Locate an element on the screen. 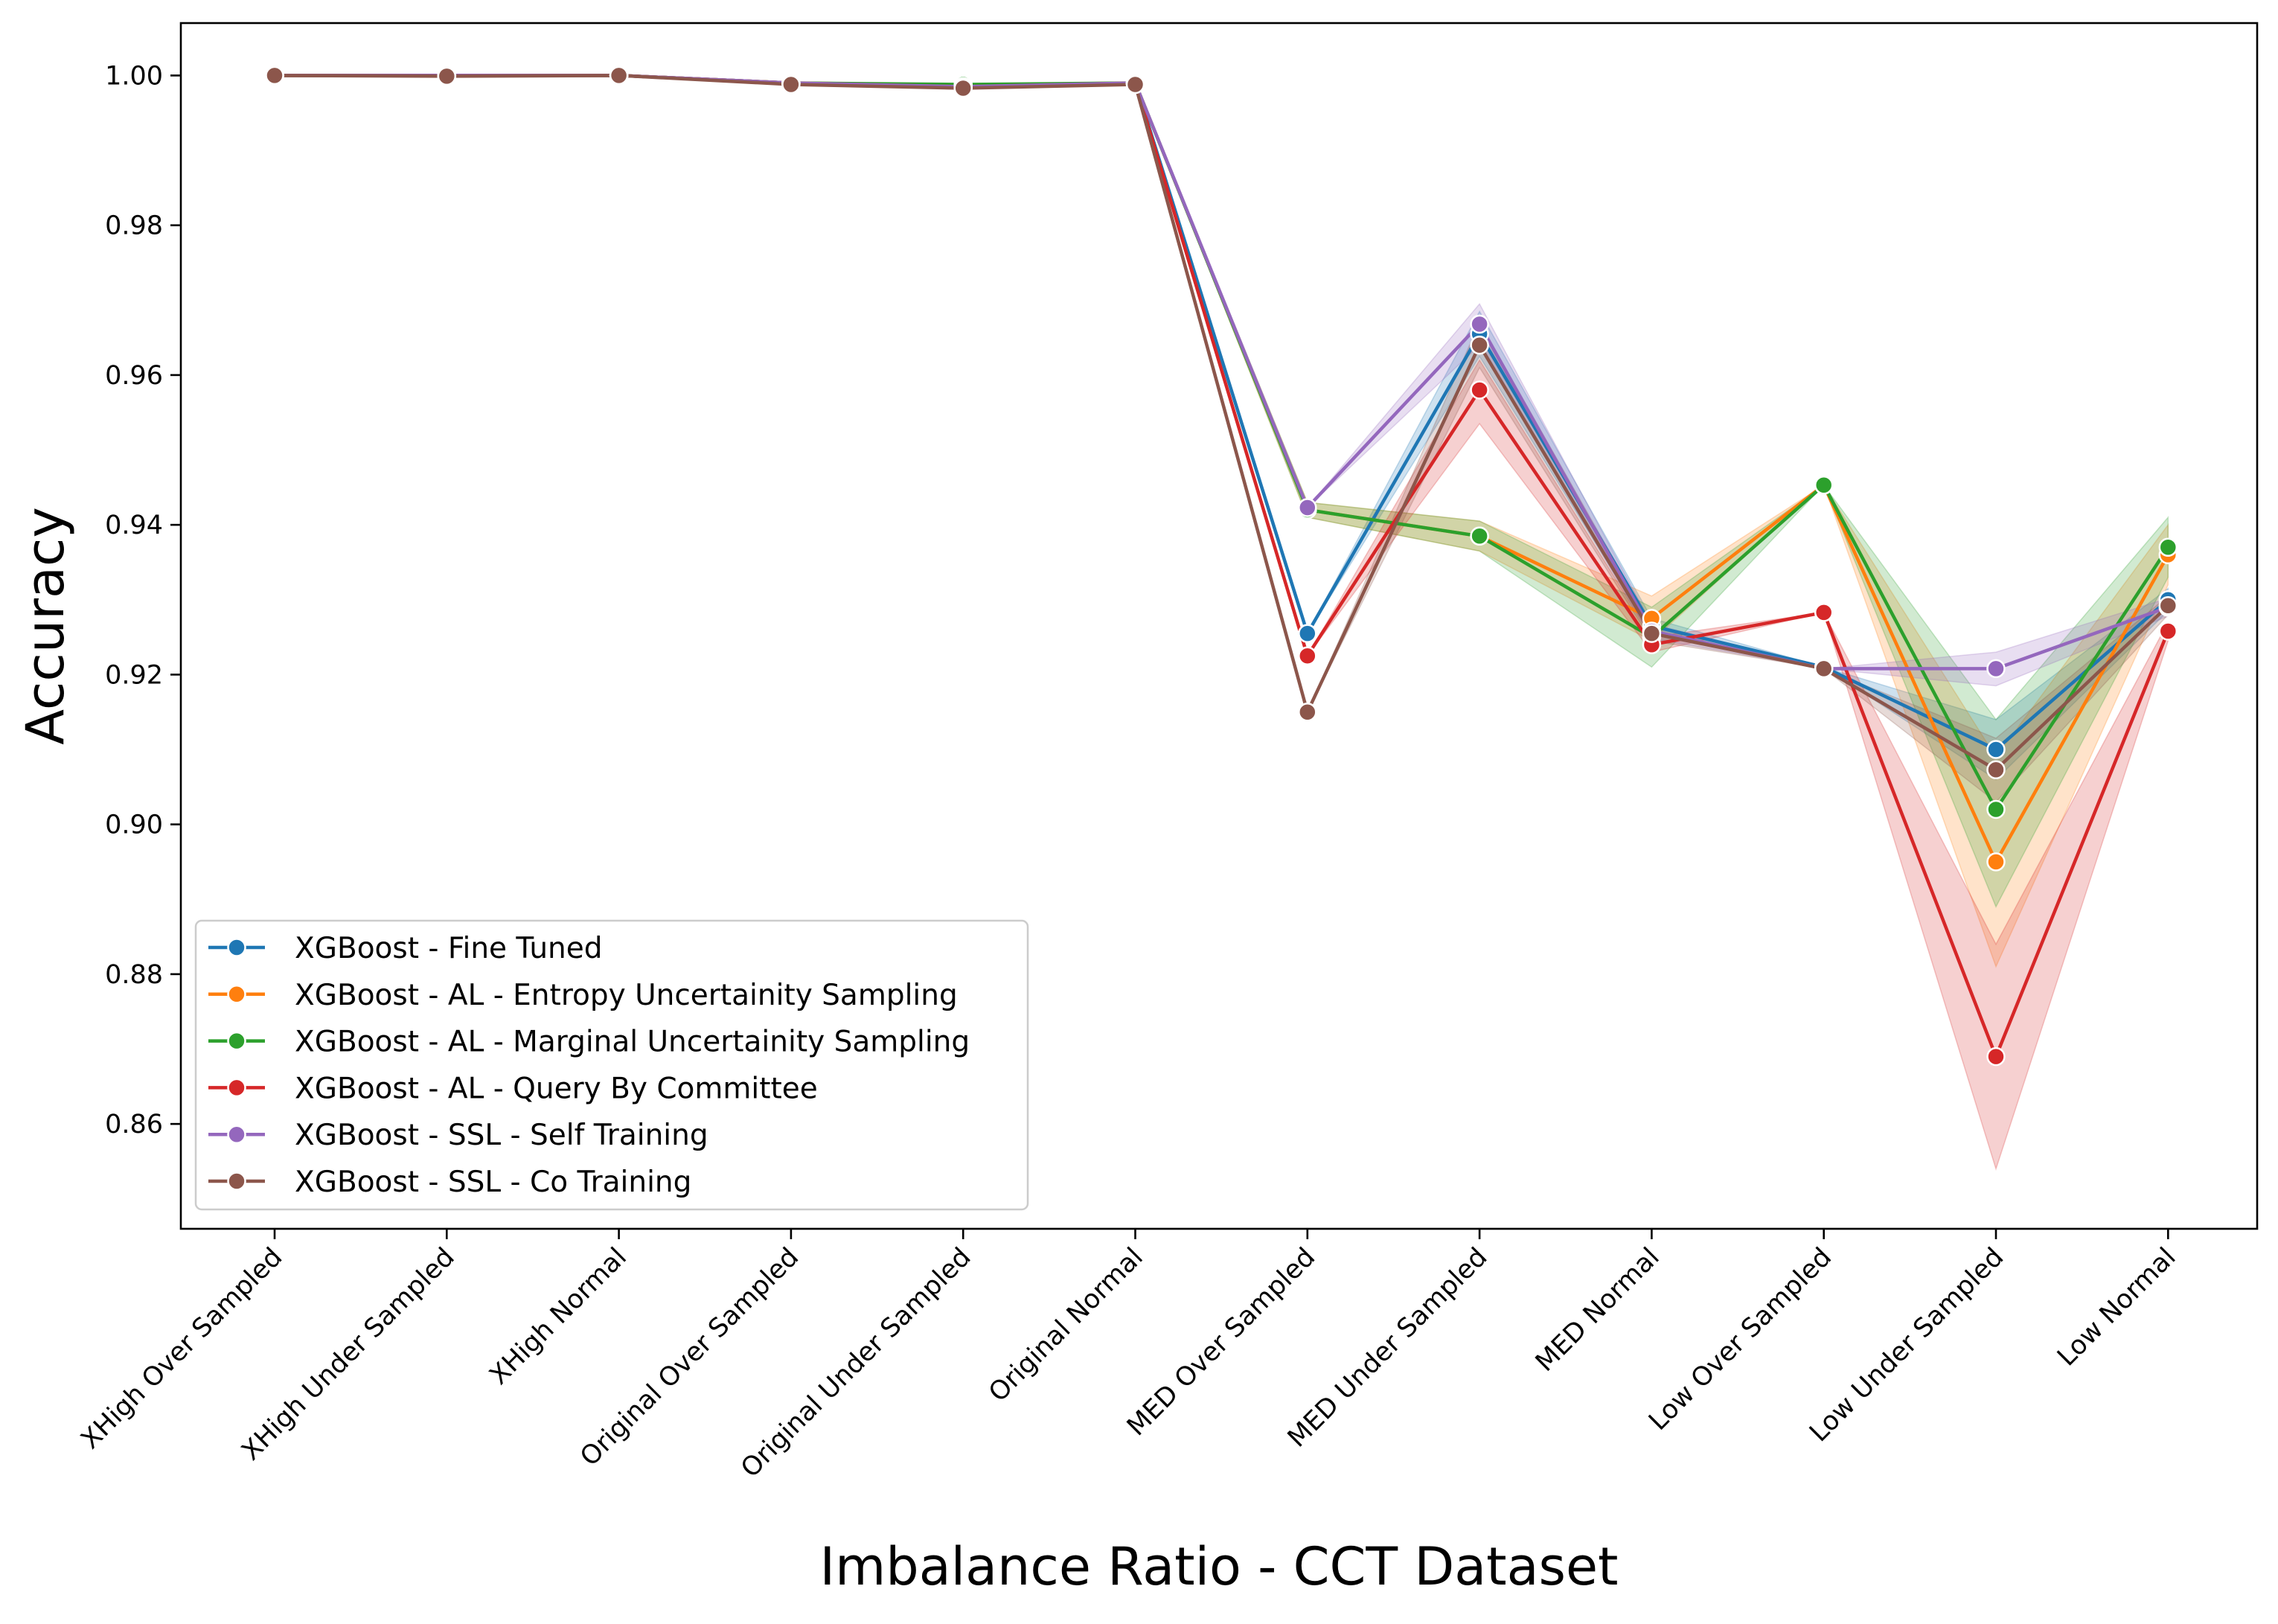 The image size is (2278, 1624). y-tick-label: 1.00 is located at coordinates (134, 76).